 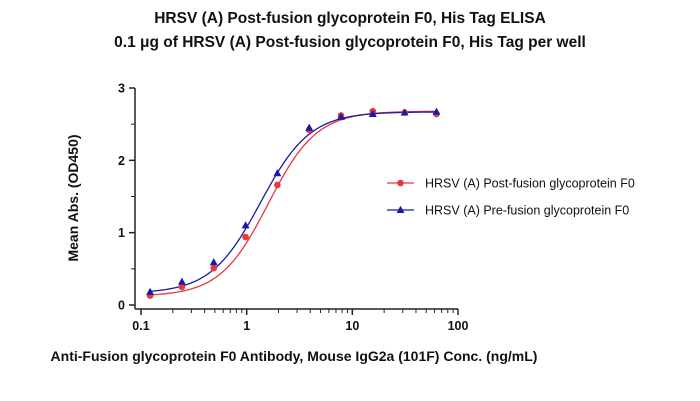 What do you see at coordinates (73, 197) in the screenshot?
I see `y-axis-title: Mean Abs. (OD450)` at bounding box center [73, 197].